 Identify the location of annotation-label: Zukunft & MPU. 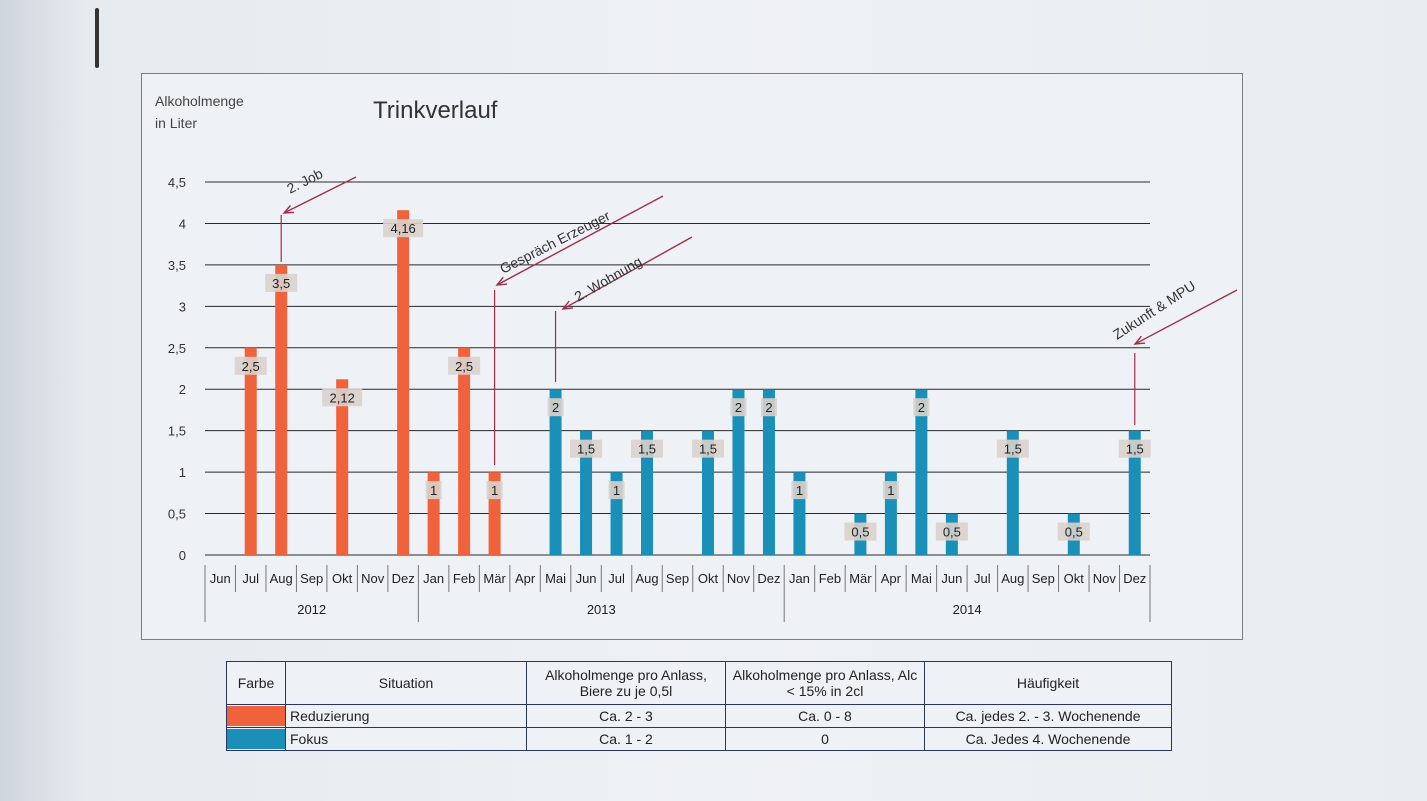
(1154, 309).